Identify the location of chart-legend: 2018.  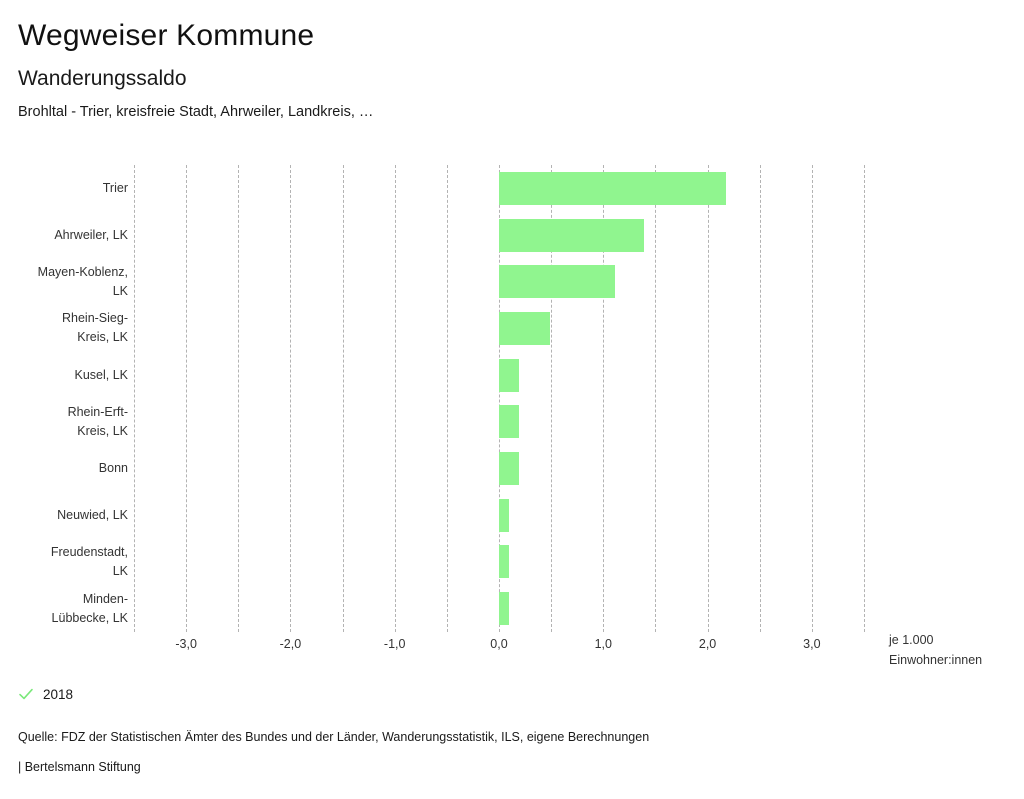
(45, 694).